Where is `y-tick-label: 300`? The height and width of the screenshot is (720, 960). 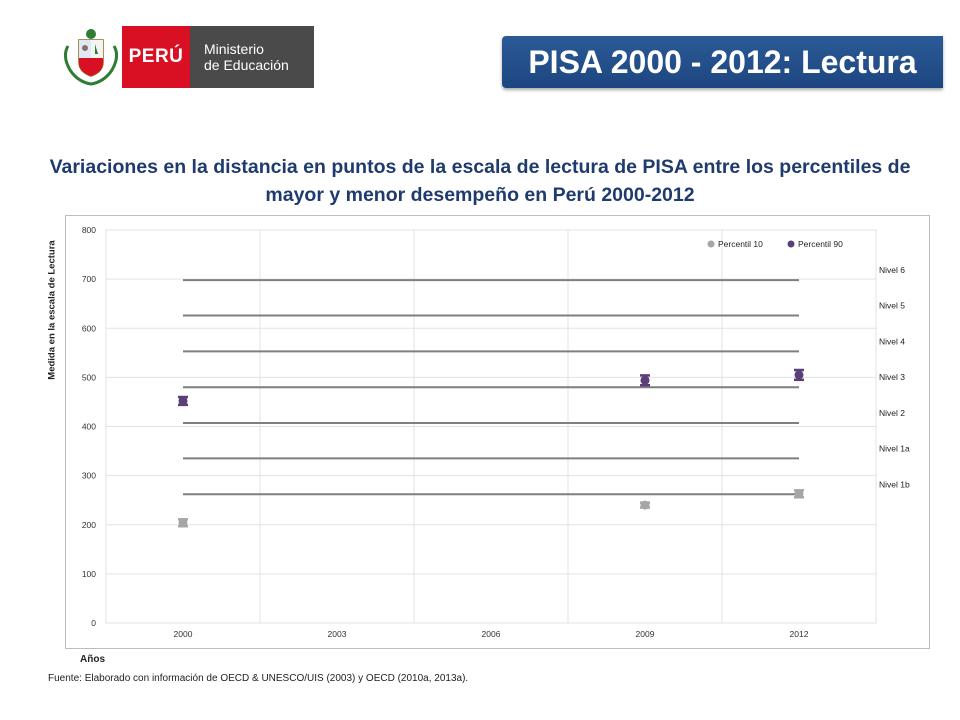 y-tick-label: 300 is located at coordinates (89, 476).